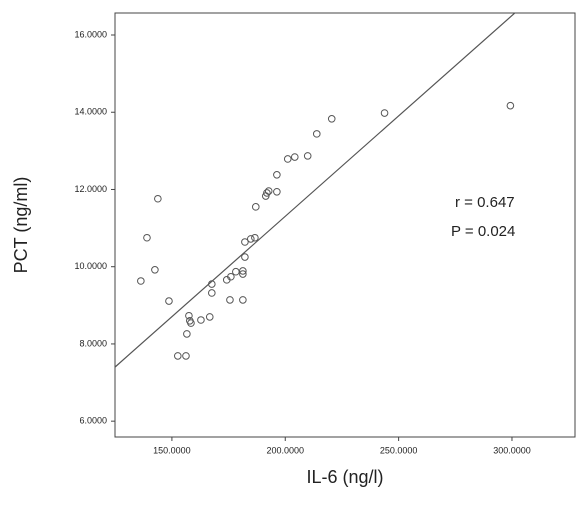 Image resolution: width=584 pixels, height=505 pixels. What do you see at coordinates (172, 450) in the screenshot?
I see `x-tick-label: 150.0000` at bounding box center [172, 450].